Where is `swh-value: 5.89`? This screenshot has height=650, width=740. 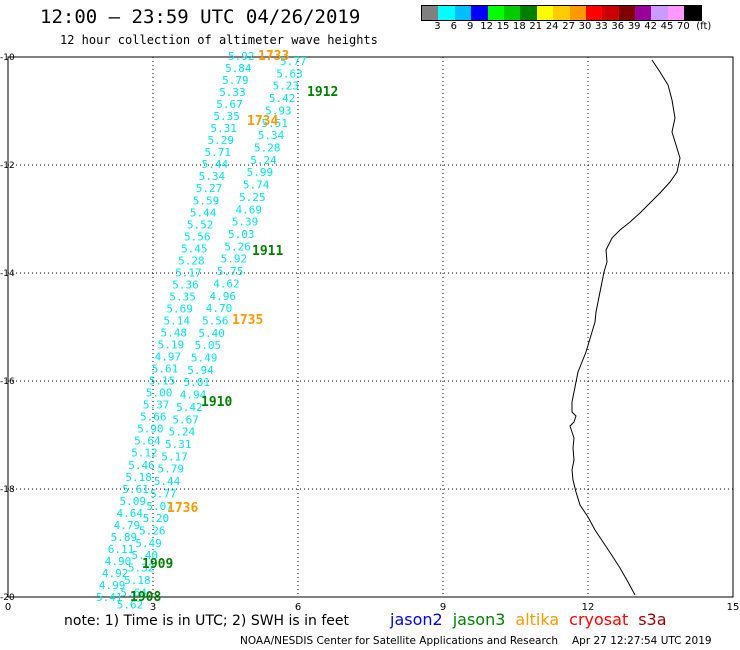 swh-value: 5.89 is located at coordinates (124, 537).